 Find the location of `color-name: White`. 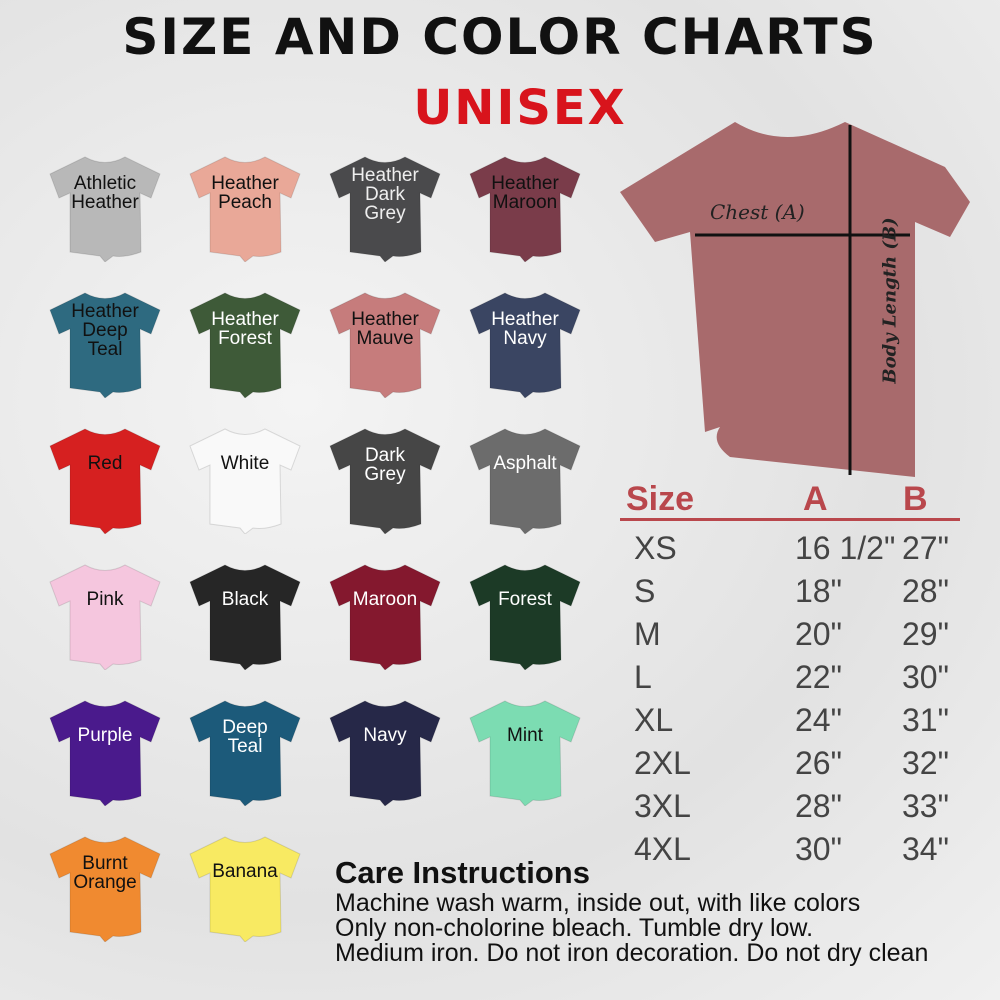

color-name: White is located at coordinates (245, 463).